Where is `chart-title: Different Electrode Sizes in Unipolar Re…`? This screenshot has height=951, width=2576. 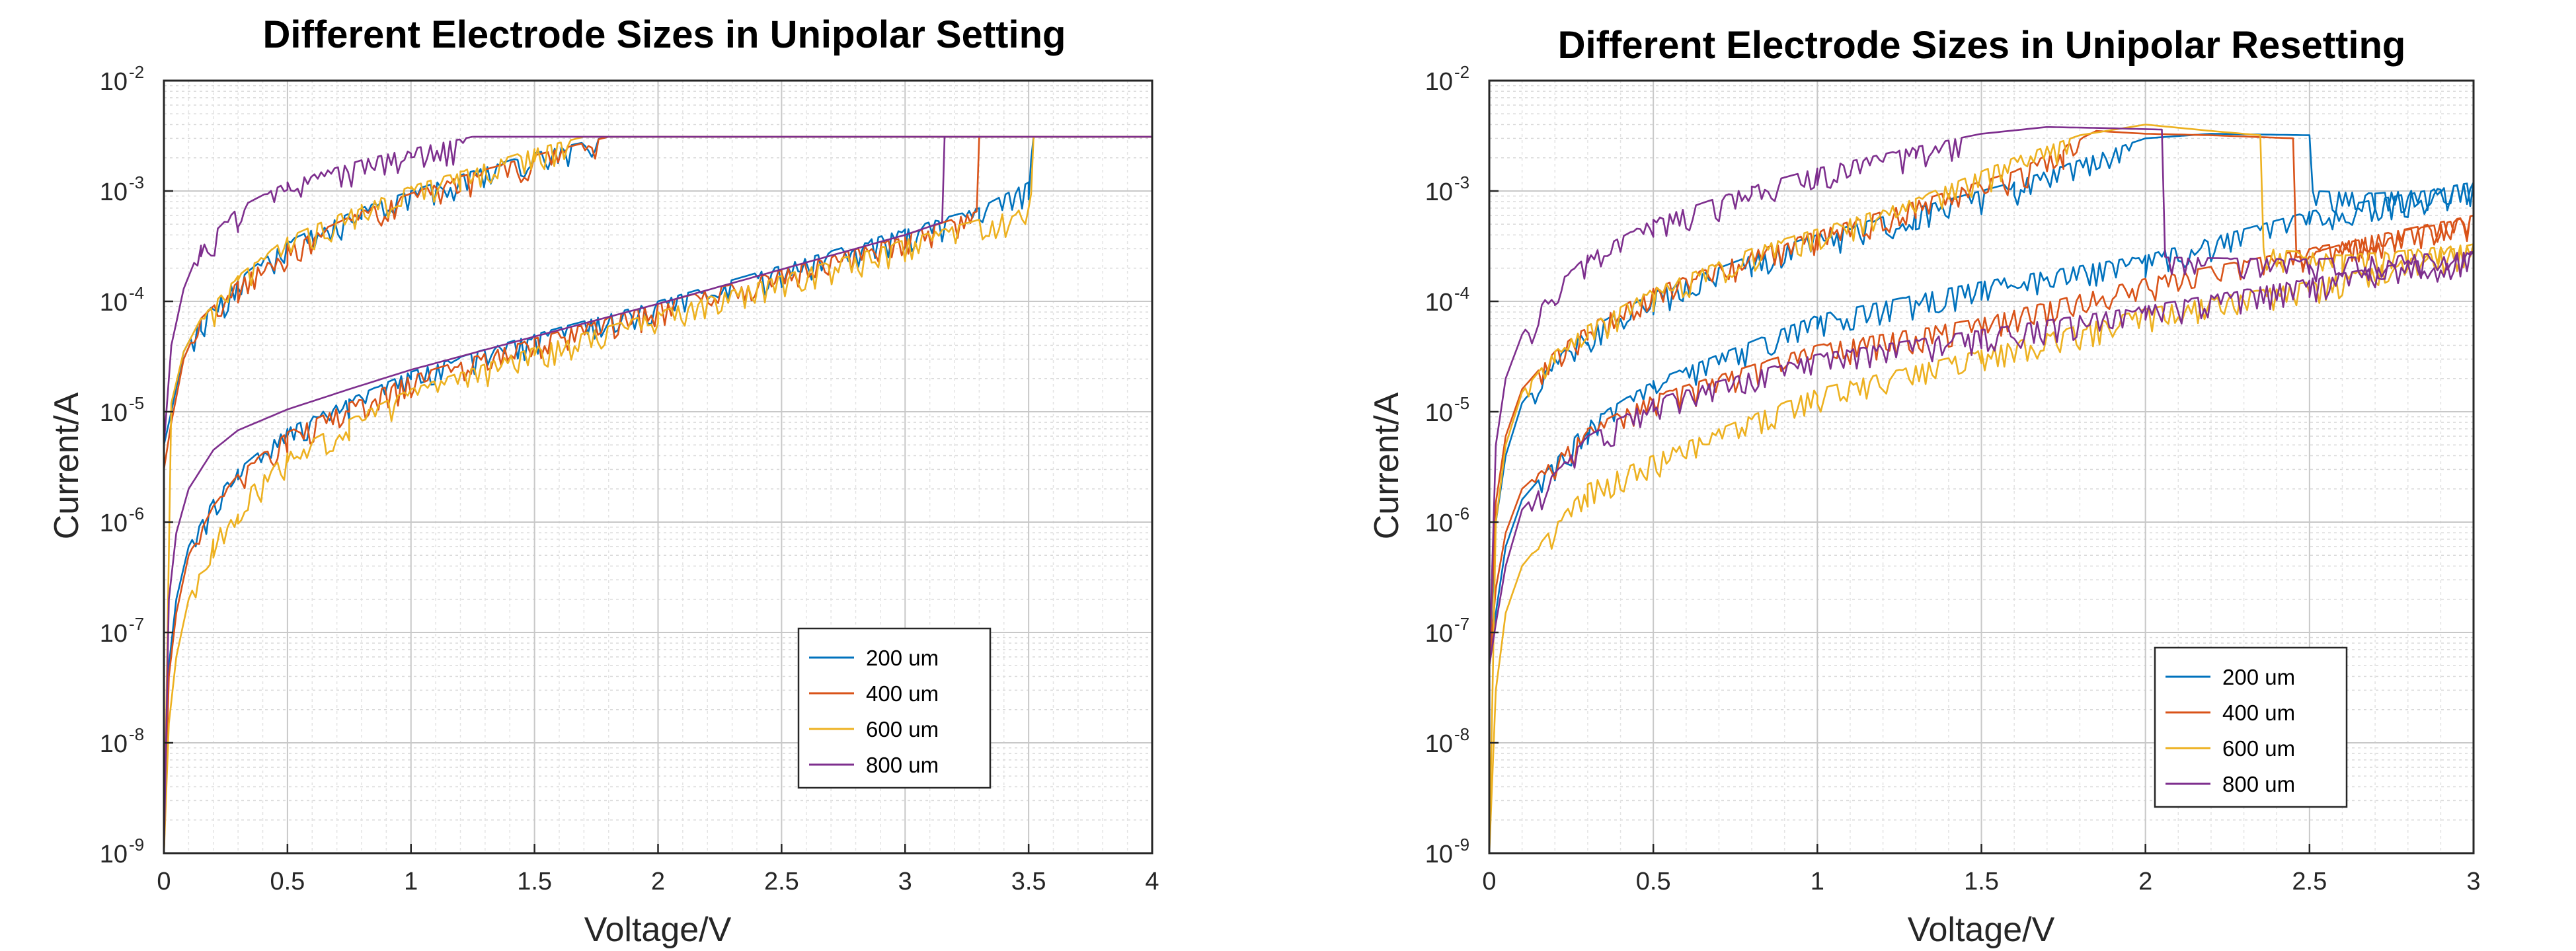 chart-title: Different Electrode Sizes in Unipolar Re… is located at coordinates (1982, 45).